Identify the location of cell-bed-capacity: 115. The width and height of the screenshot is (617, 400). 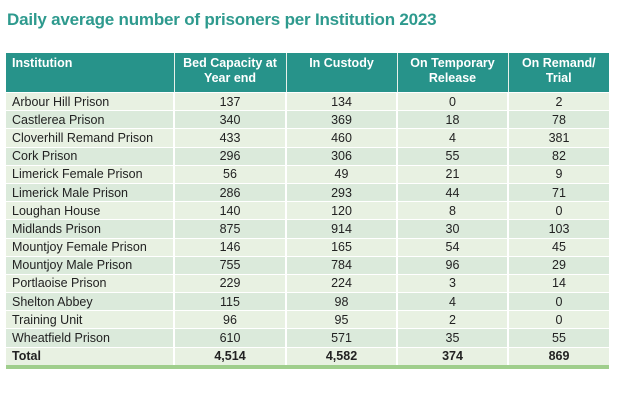
(230, 301).